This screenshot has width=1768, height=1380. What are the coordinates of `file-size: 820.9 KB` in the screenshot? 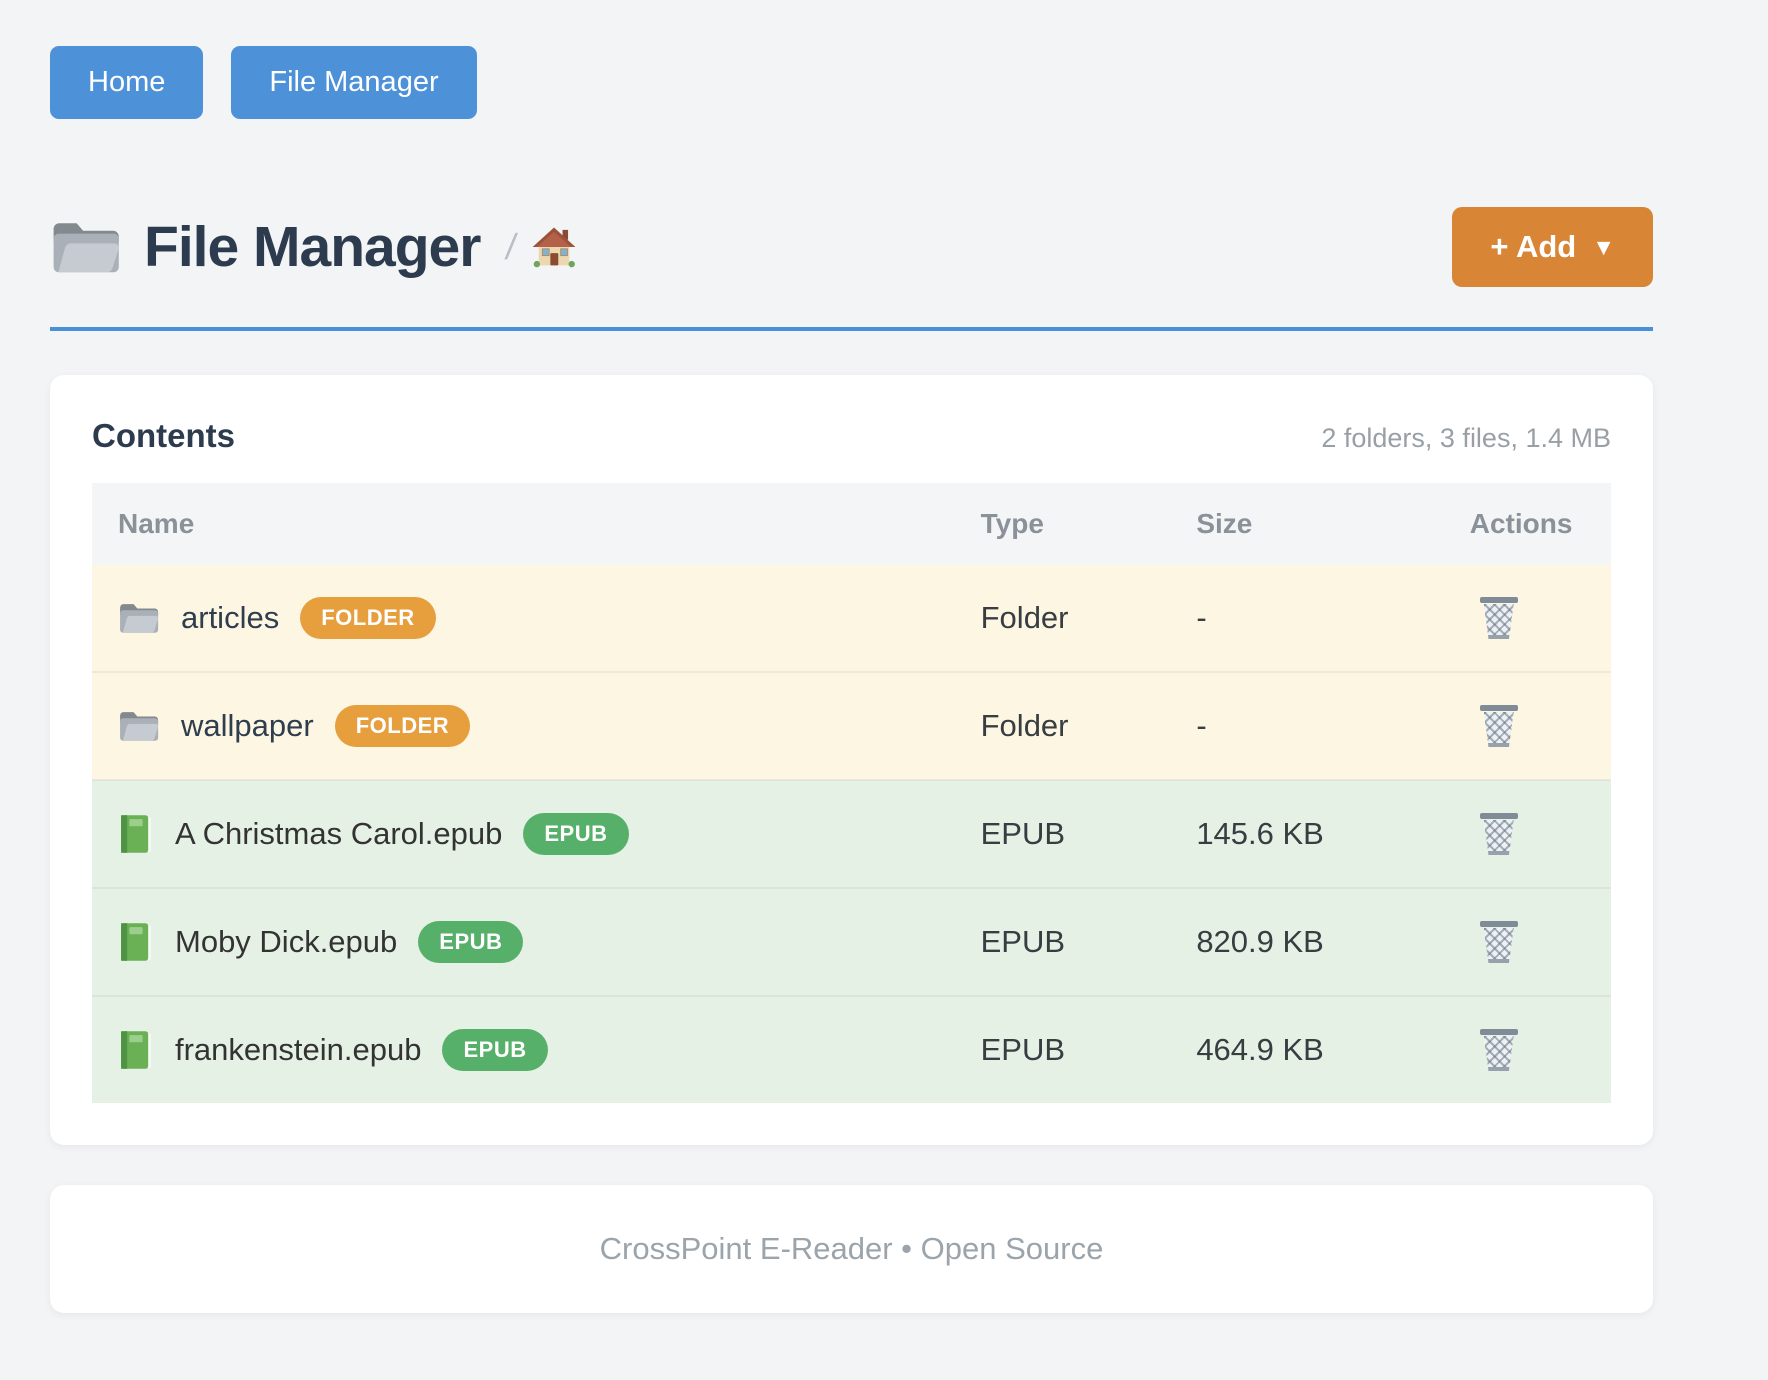 It's located at (1260, 941).